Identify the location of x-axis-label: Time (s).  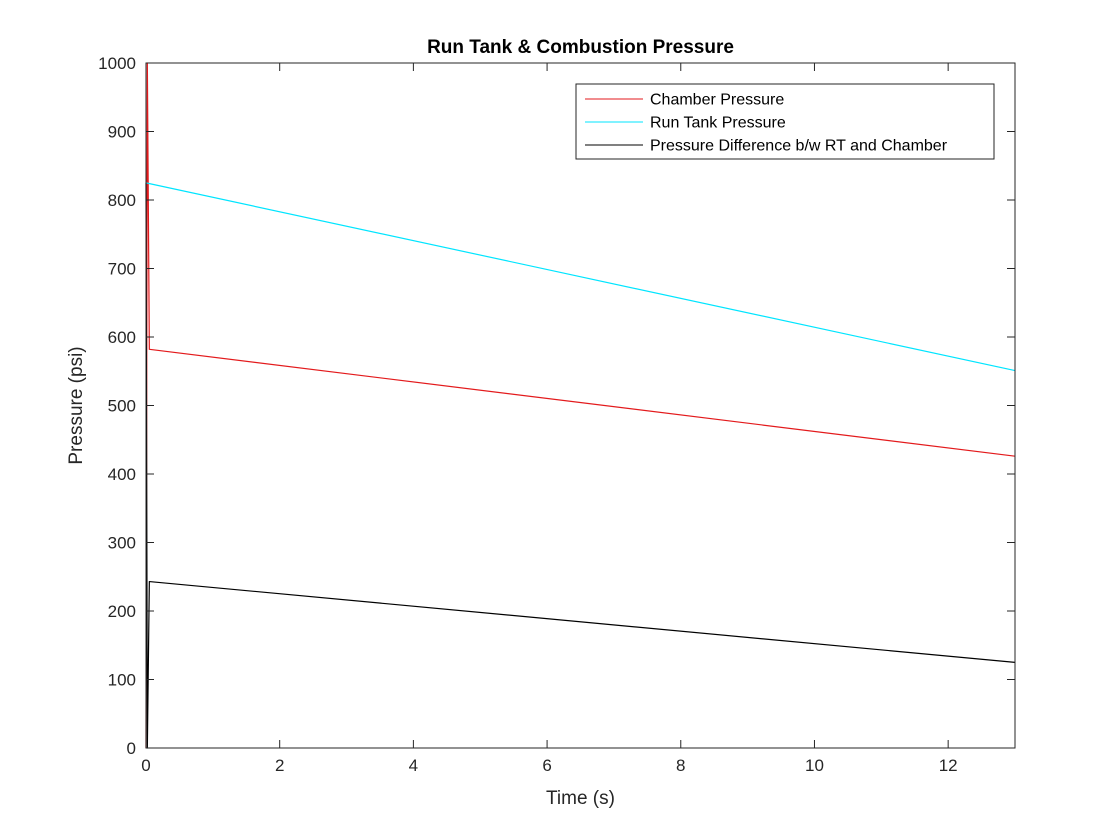
(580, 798).